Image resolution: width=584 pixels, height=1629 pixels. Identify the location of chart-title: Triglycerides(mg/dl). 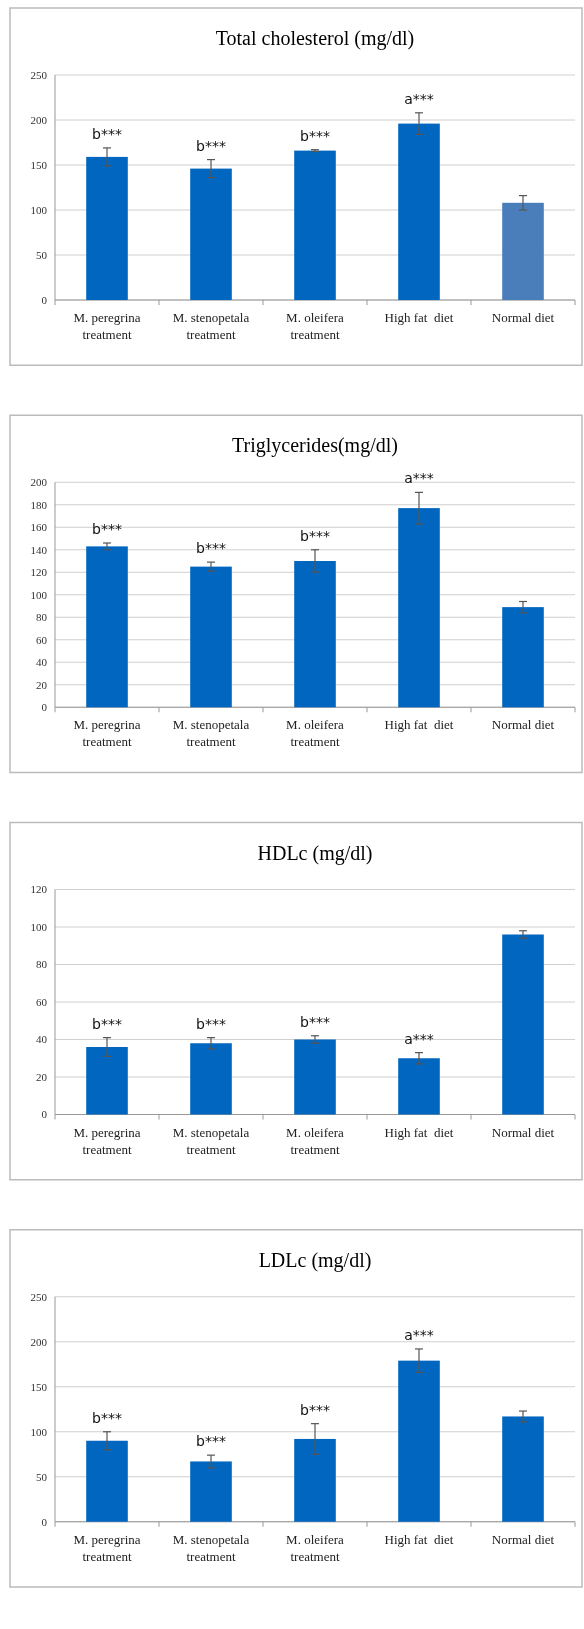
(315, 446).